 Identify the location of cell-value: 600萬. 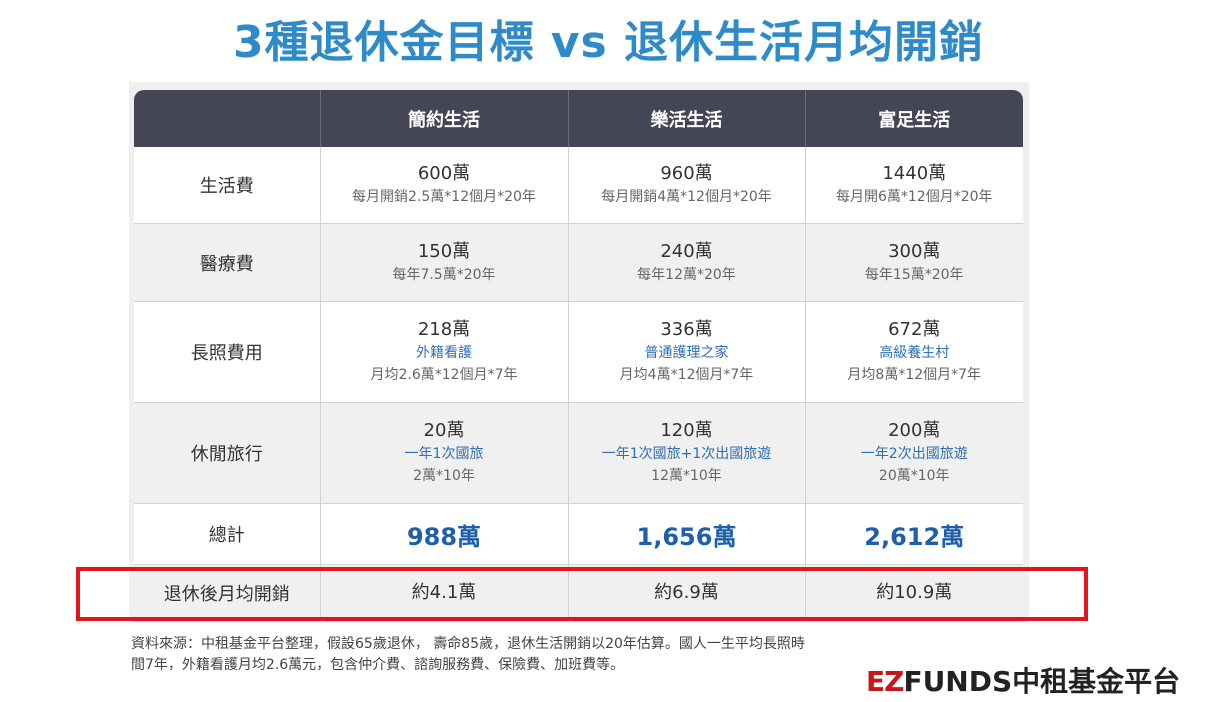
(444, 173).